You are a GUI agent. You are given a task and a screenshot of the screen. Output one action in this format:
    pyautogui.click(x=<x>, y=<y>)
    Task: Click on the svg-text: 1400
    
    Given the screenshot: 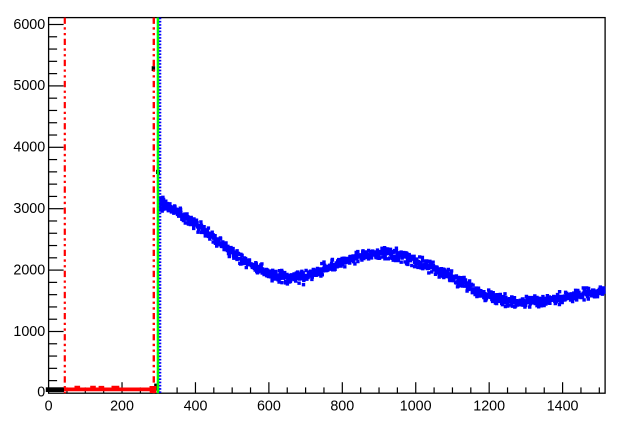 What is the action you would take?
    pyautogui.click(x=563, y=406)
    